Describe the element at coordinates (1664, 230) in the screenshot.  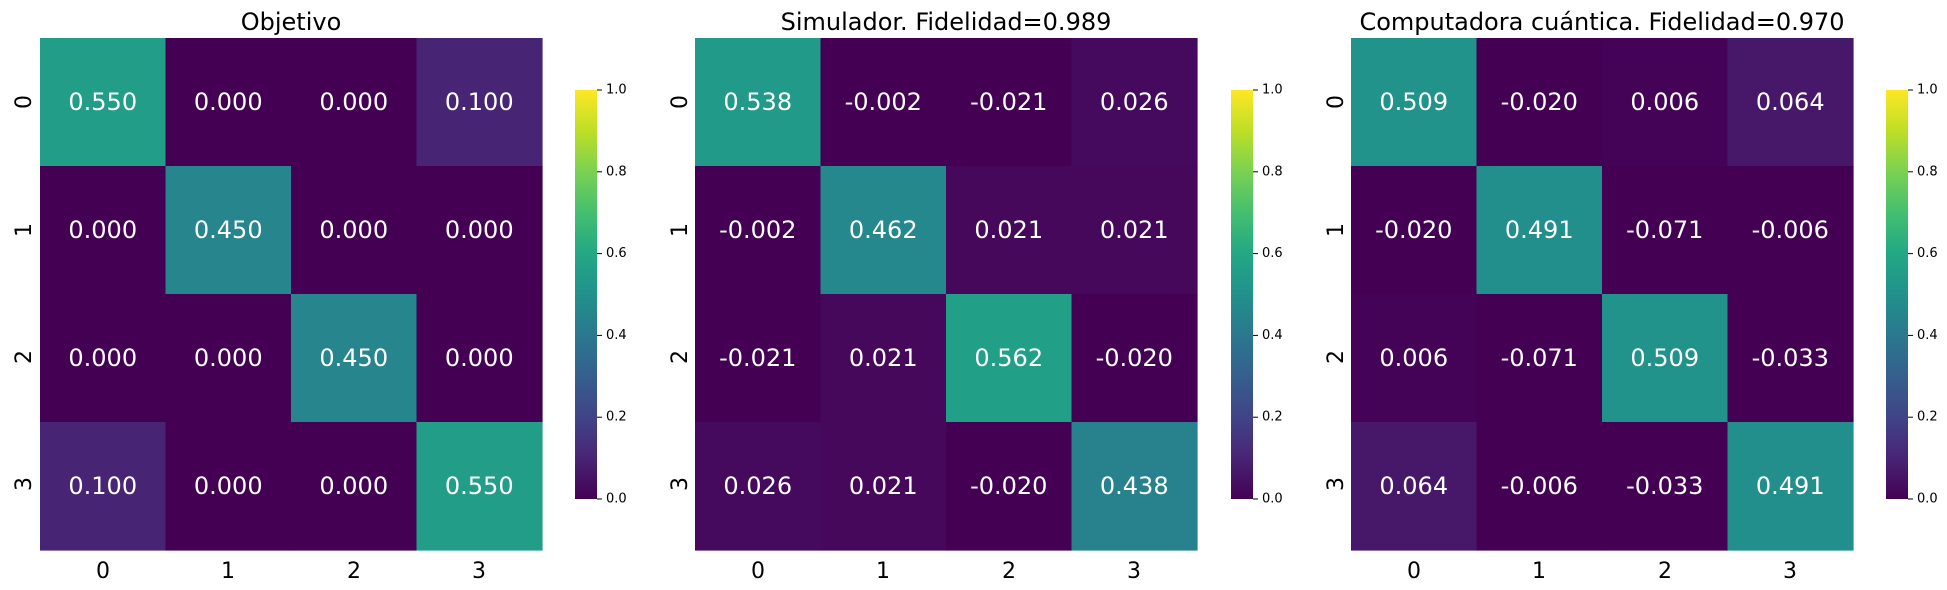
I see `cell-value-label: -0.071` at that location.